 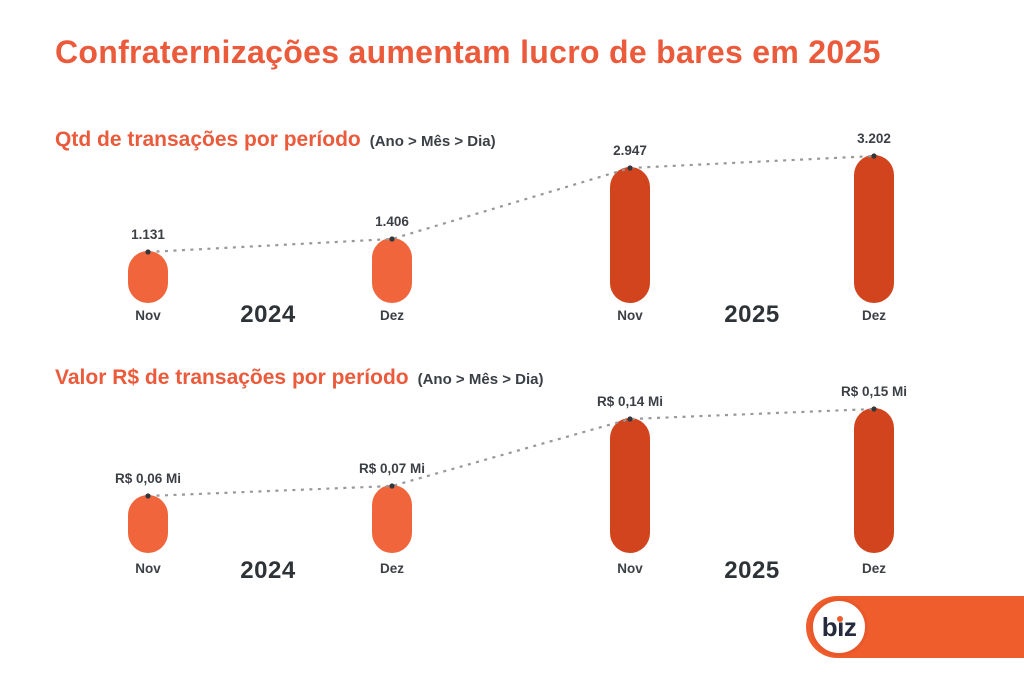 I want to click on chart-valor-title-text: Valor R$ de transações por período, so click(x=232, y=377).